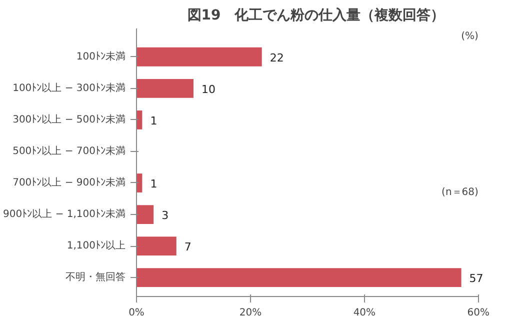 The image size is (509, 321). Describe the element at coordinates (96, 277) in the screenshot. I see `y-tick-label: 不明・無回答` at that location.